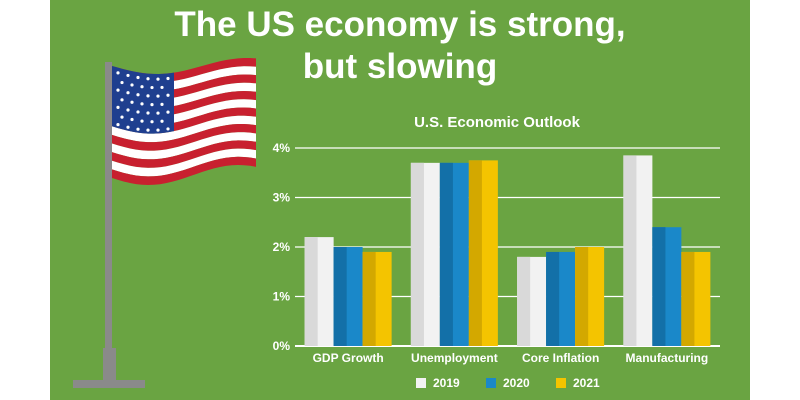  What do you see at coordinates (421, 383) in the screenshot?
I see `legend-swatch-2019` at bounding box center [421, 383].